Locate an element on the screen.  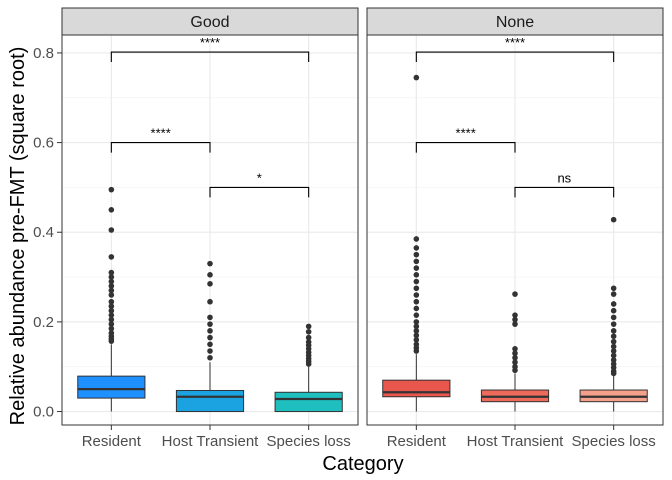
facet-strip-label: None is located at coordinates (515, 22).